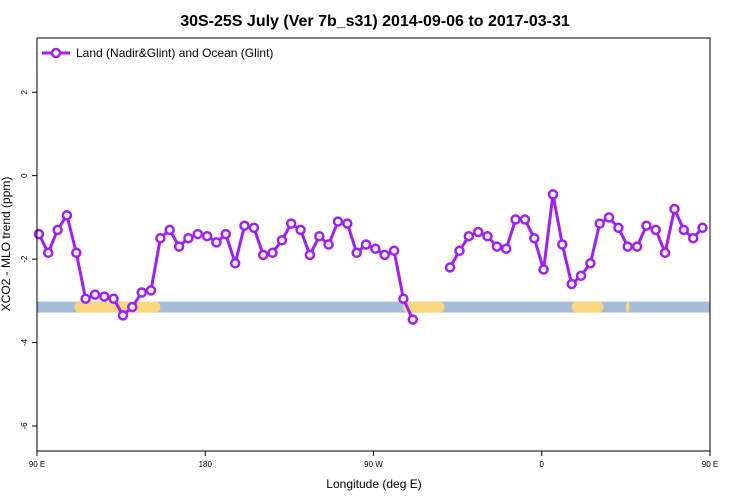 This screenshot has width=750, height=500. I want to click on y-tick-label: 2, so click(24, 91).